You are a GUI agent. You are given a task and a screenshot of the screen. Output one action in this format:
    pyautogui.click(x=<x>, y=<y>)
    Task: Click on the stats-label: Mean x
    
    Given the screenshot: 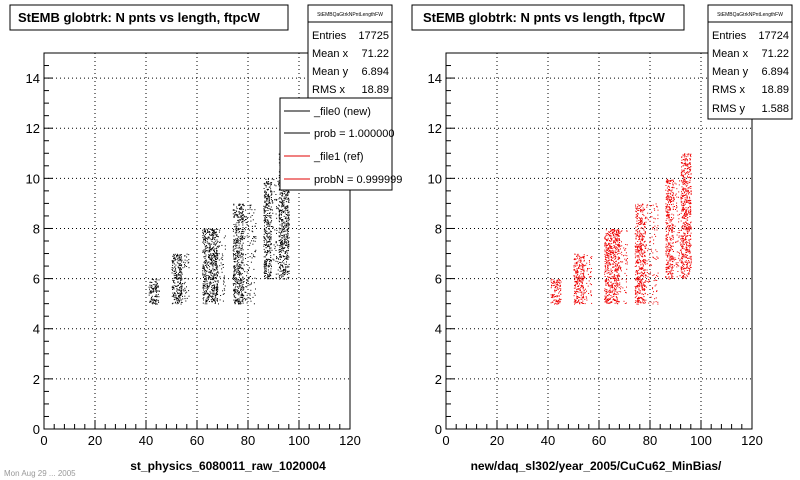 What is the action you would take?
    pyautogui.click(x=330, y=54)
    